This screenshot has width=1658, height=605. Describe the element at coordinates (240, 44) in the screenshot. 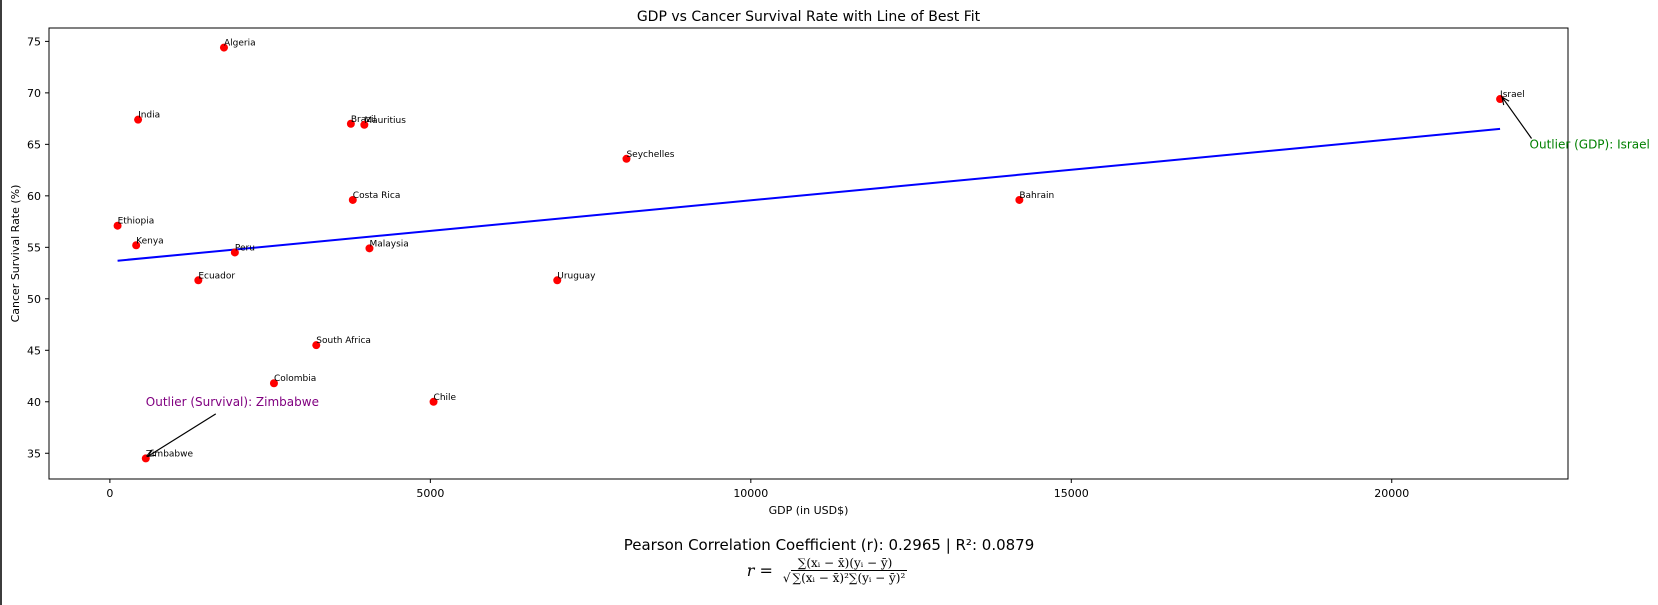

I see `point-label: Algeria` at that location.